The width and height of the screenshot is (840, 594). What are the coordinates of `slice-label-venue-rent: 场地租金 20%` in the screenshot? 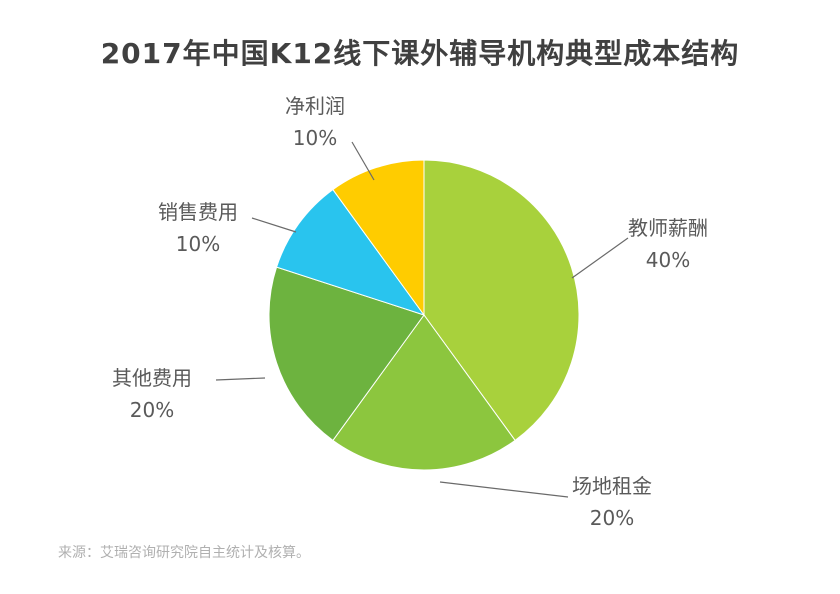 It's located at (612, 502).